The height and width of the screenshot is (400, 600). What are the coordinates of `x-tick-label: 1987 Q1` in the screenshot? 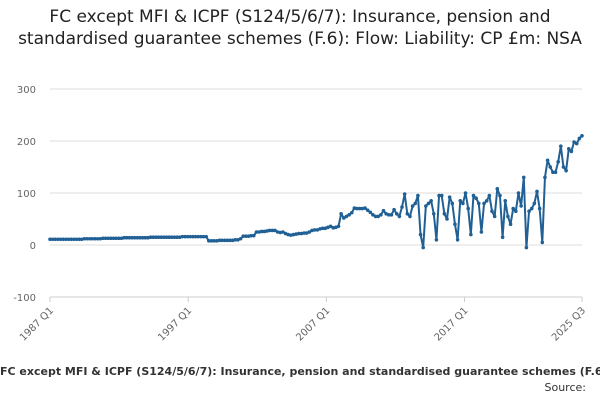 It's located at (37, 324).